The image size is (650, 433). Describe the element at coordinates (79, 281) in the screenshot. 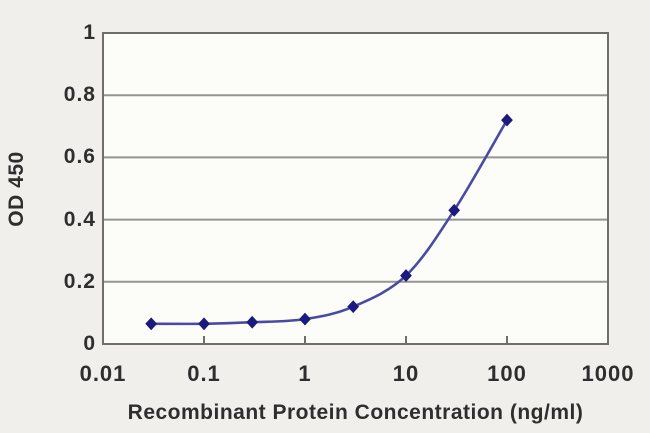

I see `y-tick-label: 0.2` at that location.